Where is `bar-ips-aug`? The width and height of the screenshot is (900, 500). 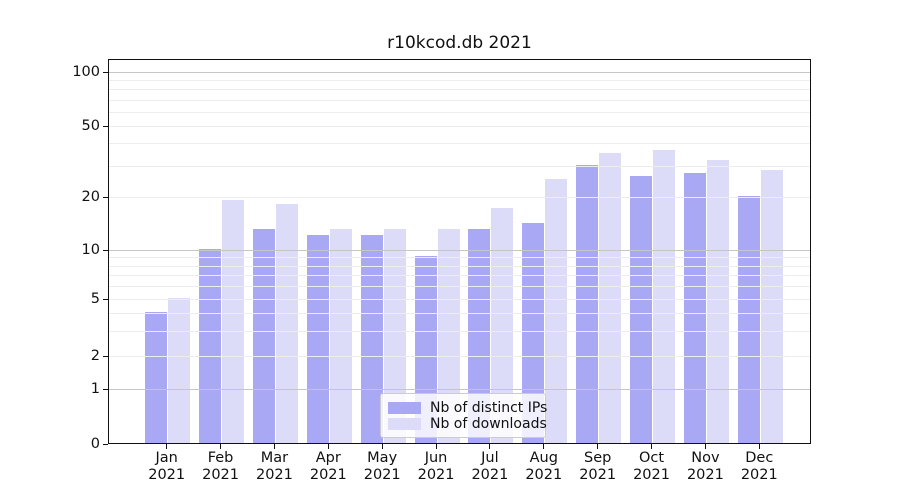
bar-ips-aug is located at coordinates (533, 333).